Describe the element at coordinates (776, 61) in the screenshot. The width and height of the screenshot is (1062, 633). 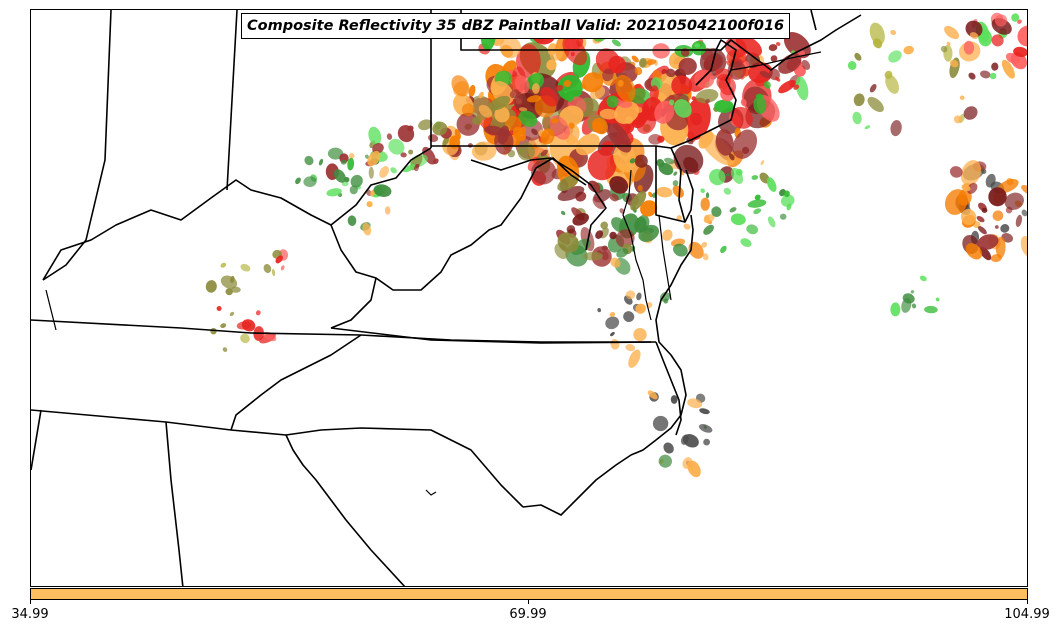
I see `long-island` at that location.